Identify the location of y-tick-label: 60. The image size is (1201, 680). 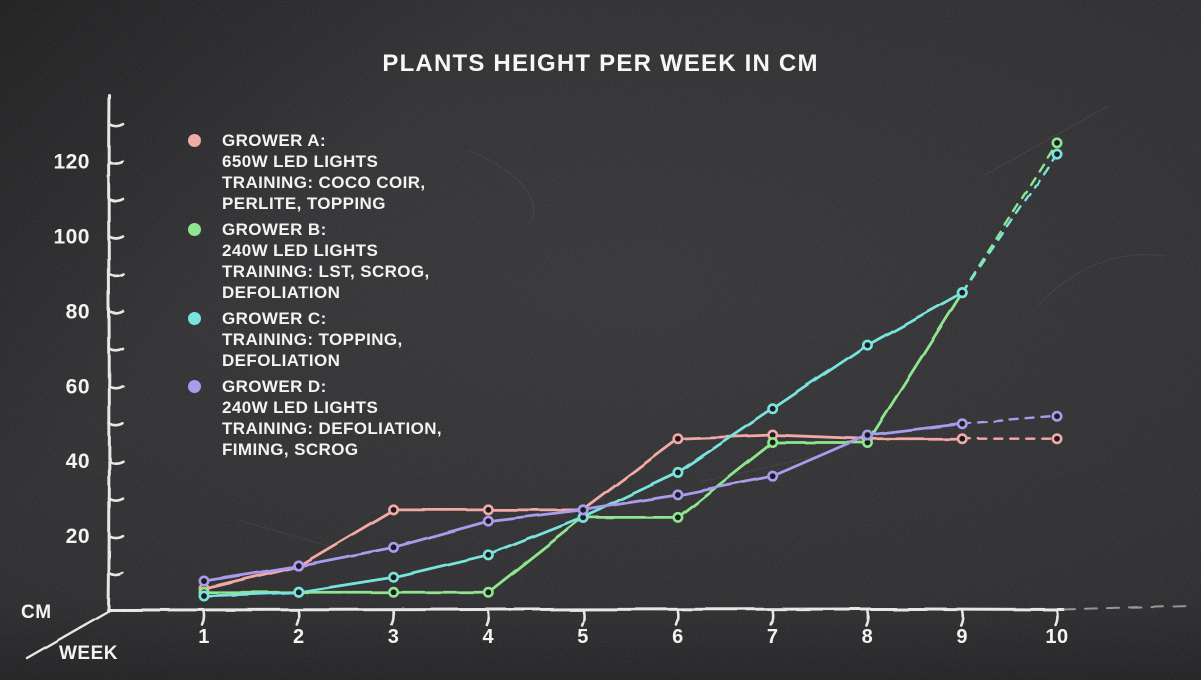
(78, 386).